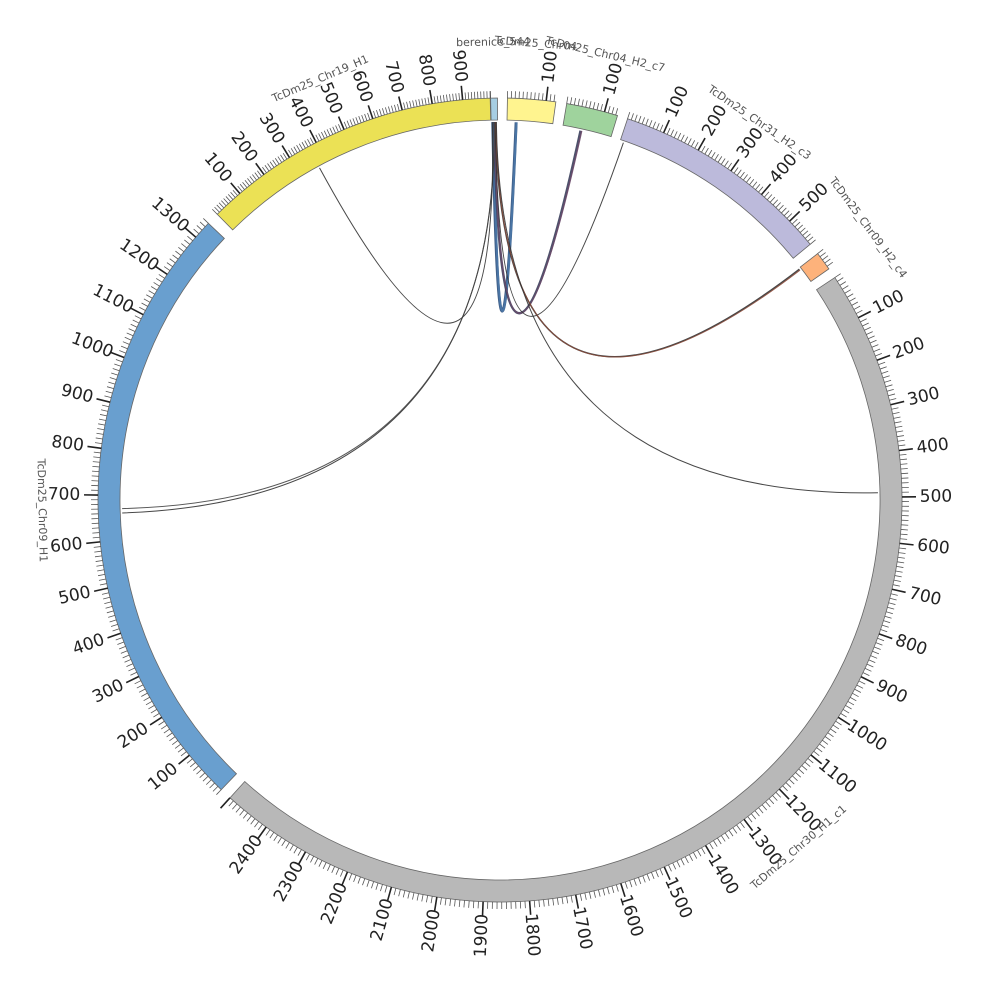 The image size is (1000, 1000). Describe the element at coordinates (722, 874) in the screenshot. I see `tick-label-tcdm25-chr30-h1-c1-1400: 1400` at that location.